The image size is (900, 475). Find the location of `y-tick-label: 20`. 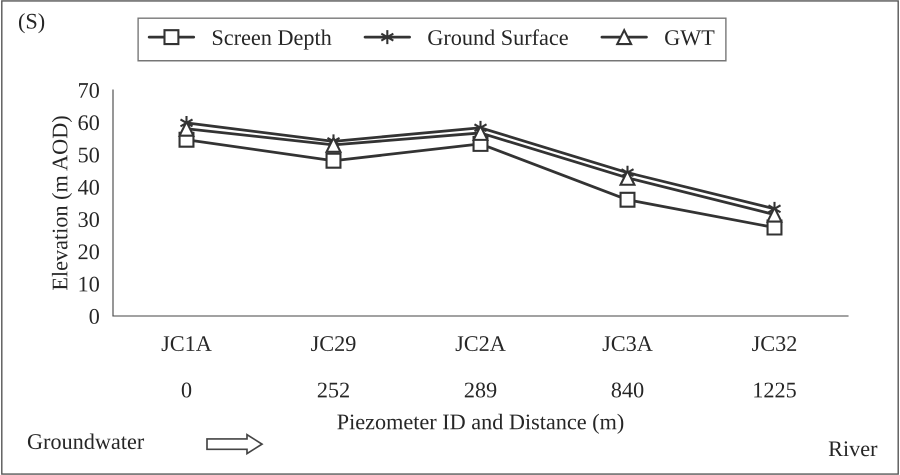

y-tick-label: 20 is located at coordinates (88, 252).